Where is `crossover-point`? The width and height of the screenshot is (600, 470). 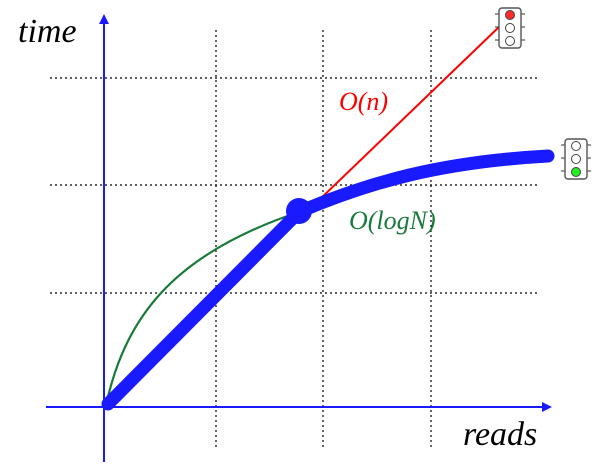 crossover-point is located at coordinates (299, 211).